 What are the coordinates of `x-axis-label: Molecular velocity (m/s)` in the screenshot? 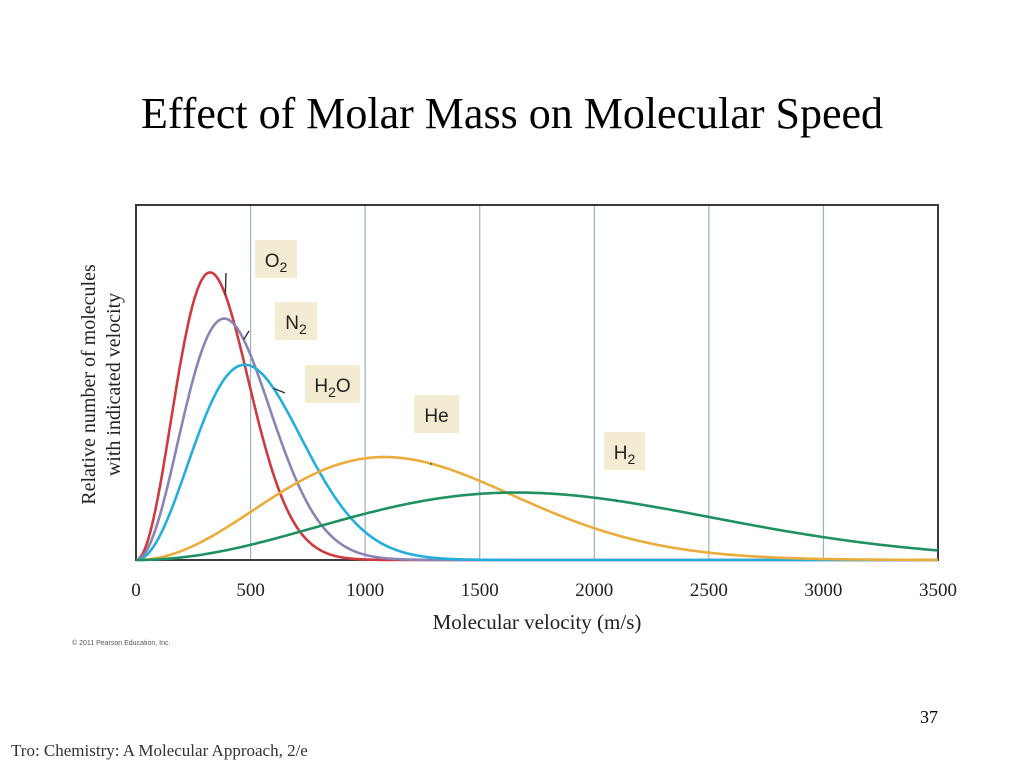 It's located at (537, 622).